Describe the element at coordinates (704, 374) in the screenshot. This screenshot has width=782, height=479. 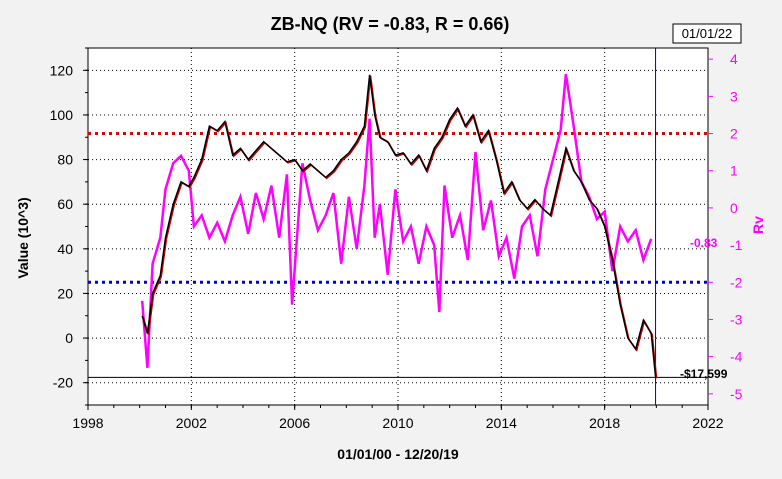
I see `value-end-label: -$17,599` at that location.